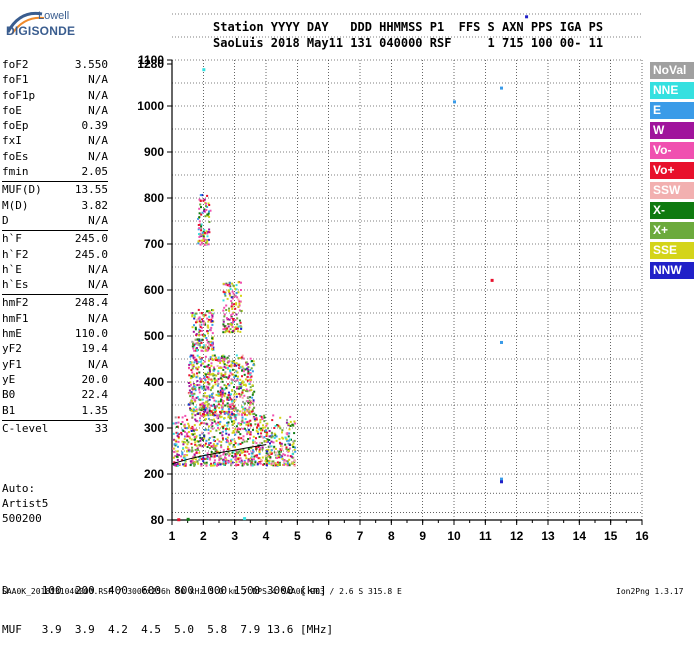 The image size is (700, 649). What do you see at coordinates (55, 96) in the screenshot?
I see `param-row: foF1p N/A` at bounding box center [55, 96].